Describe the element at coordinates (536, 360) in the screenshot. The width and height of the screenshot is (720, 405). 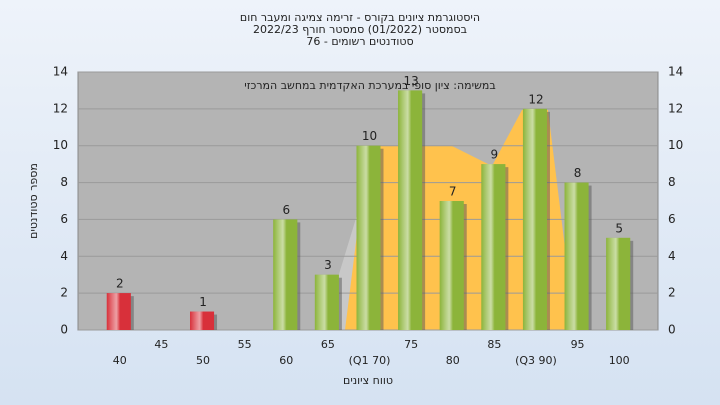
I see `x-tick-label: (Q3 90)` at that location.